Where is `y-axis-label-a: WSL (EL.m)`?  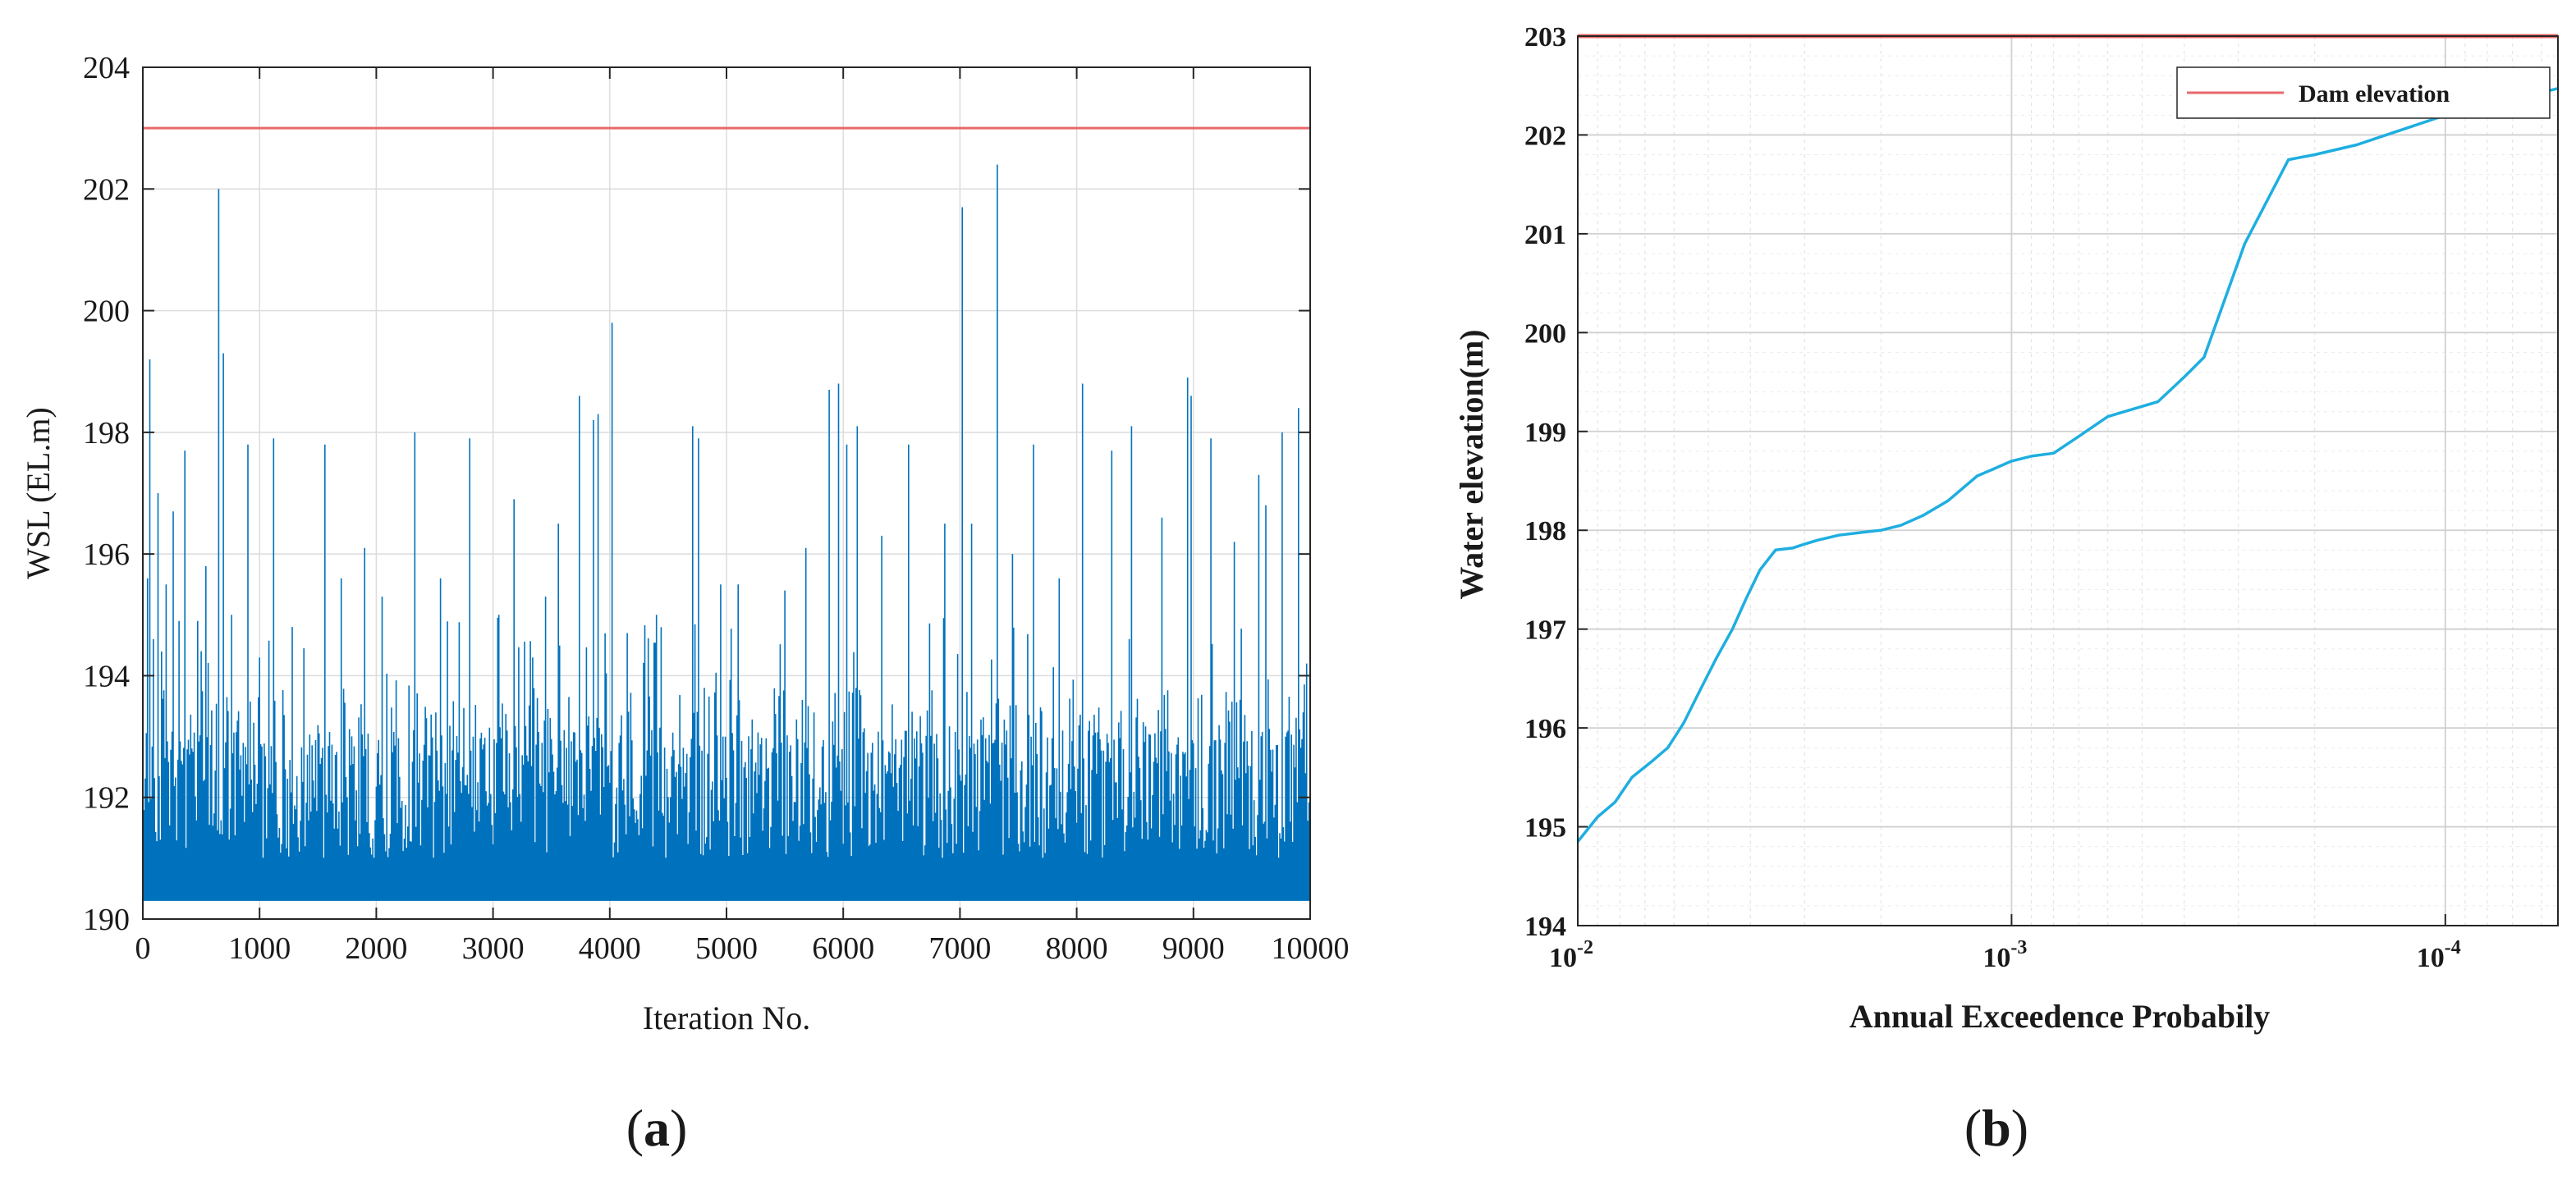
y-axis-label-a: WSL (EL.m) is located at coordinates (38, 493).